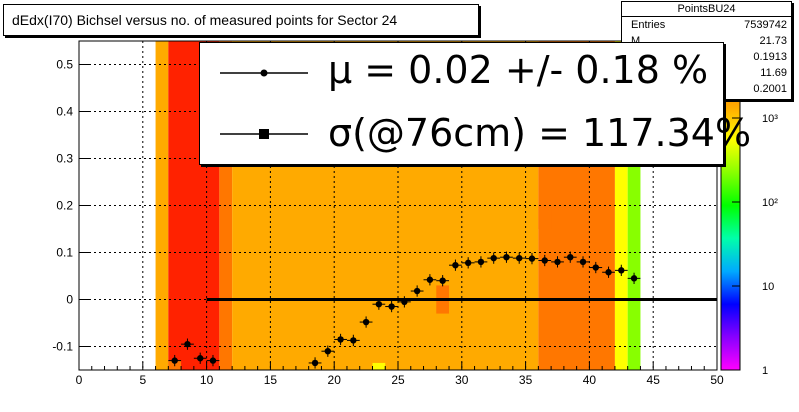 The image size is (799, 412). Describe the element at coordinates (706, 9) in the screenshot. I see `stats-name: PointsBU24` at that location.